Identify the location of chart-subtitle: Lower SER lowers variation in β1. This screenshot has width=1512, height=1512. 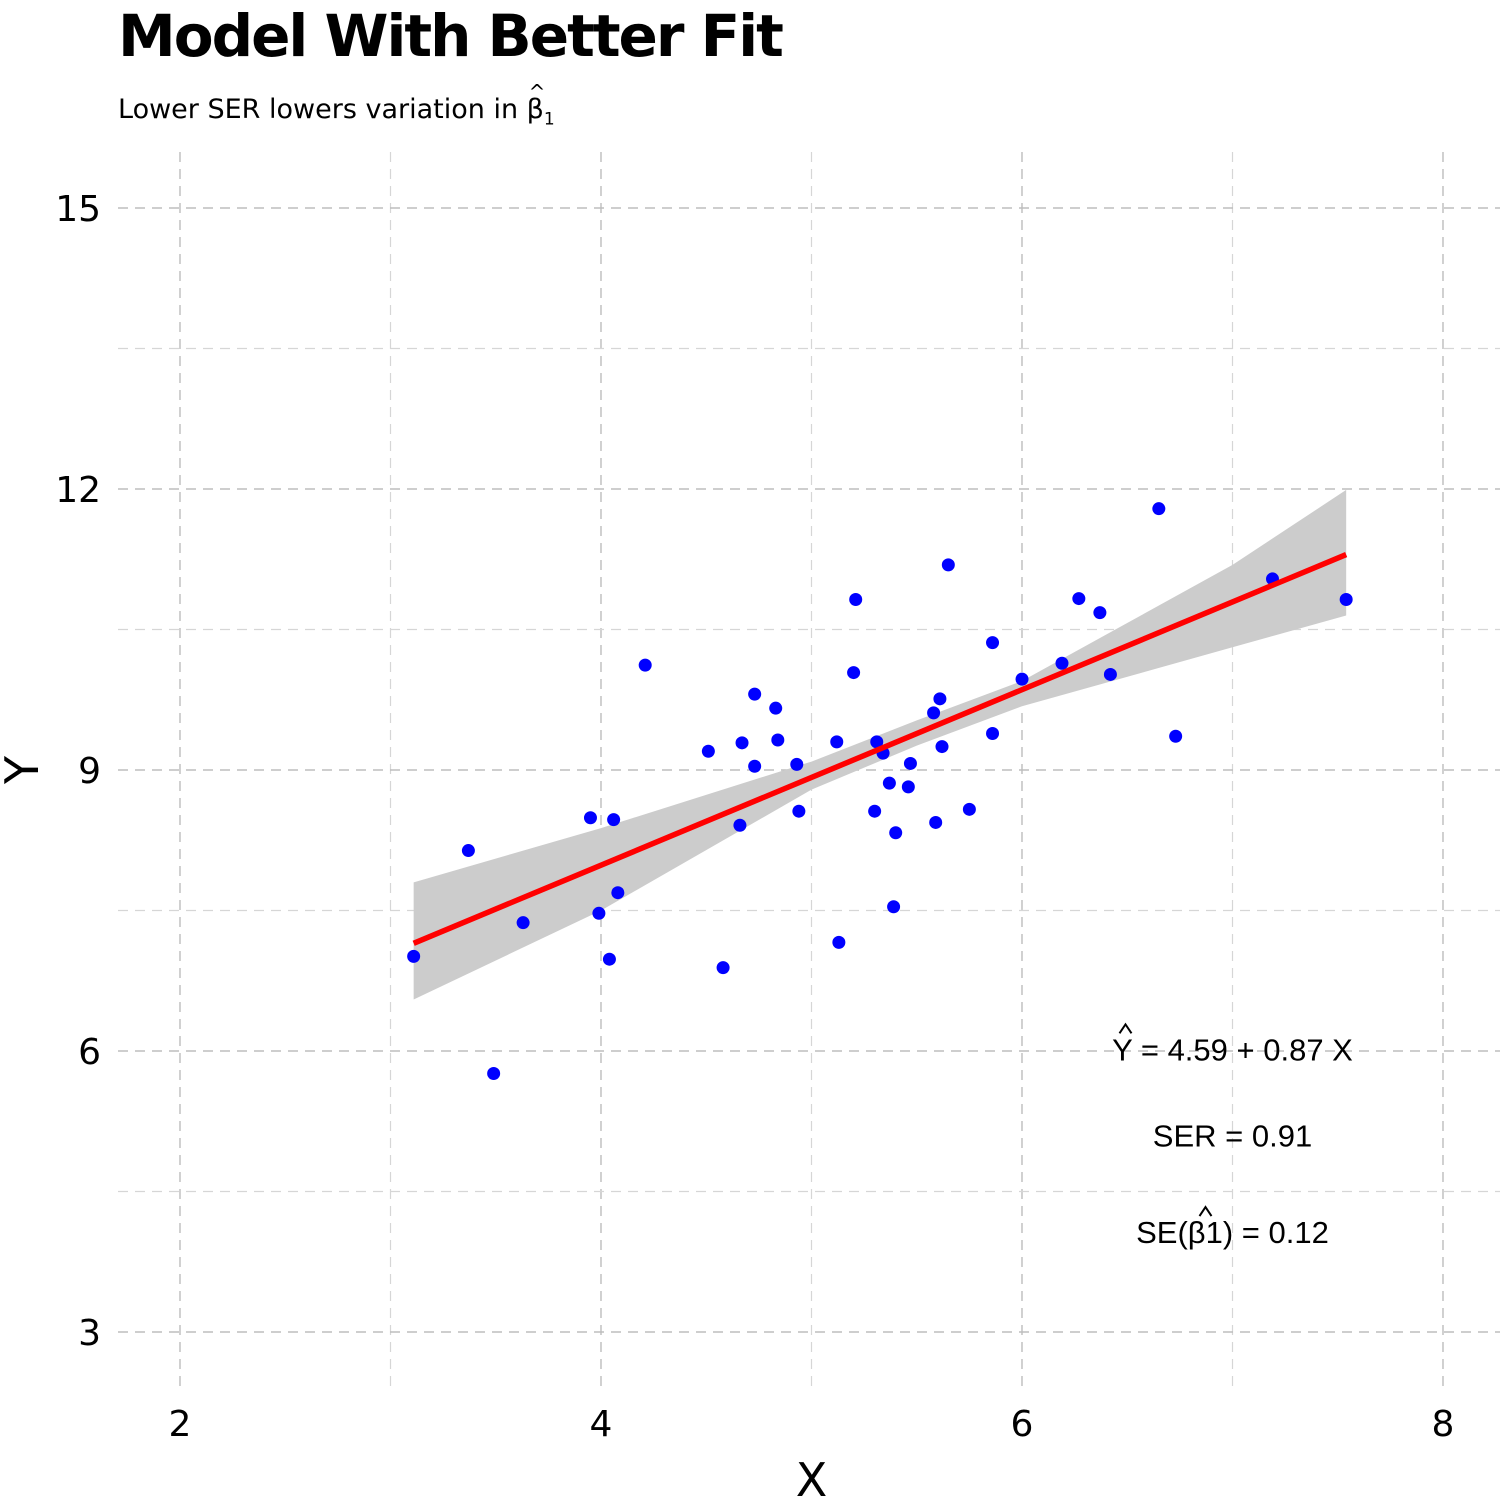
(336, 105).